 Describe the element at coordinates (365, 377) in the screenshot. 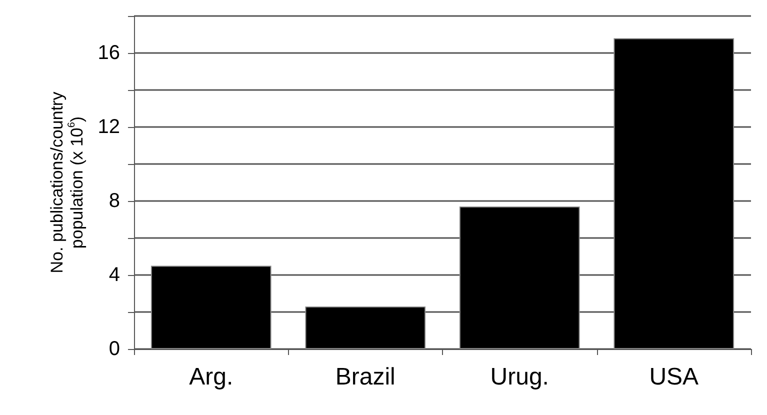

I see `x-tick-label: Brazil` at that location.